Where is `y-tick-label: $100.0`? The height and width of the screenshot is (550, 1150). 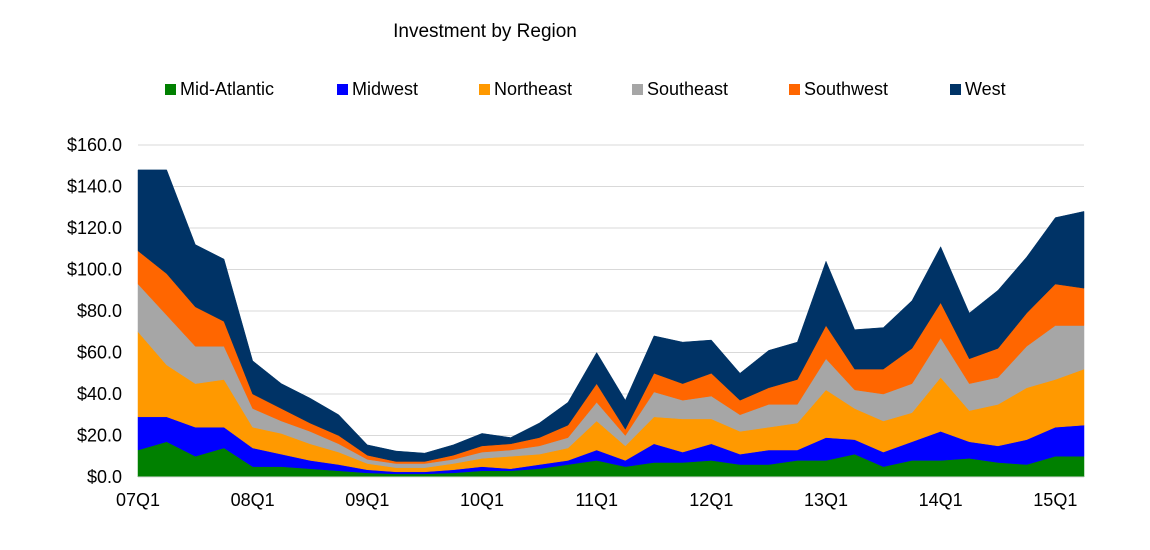
y-tick-label: $100.0 is located at coordinates (94, 270).